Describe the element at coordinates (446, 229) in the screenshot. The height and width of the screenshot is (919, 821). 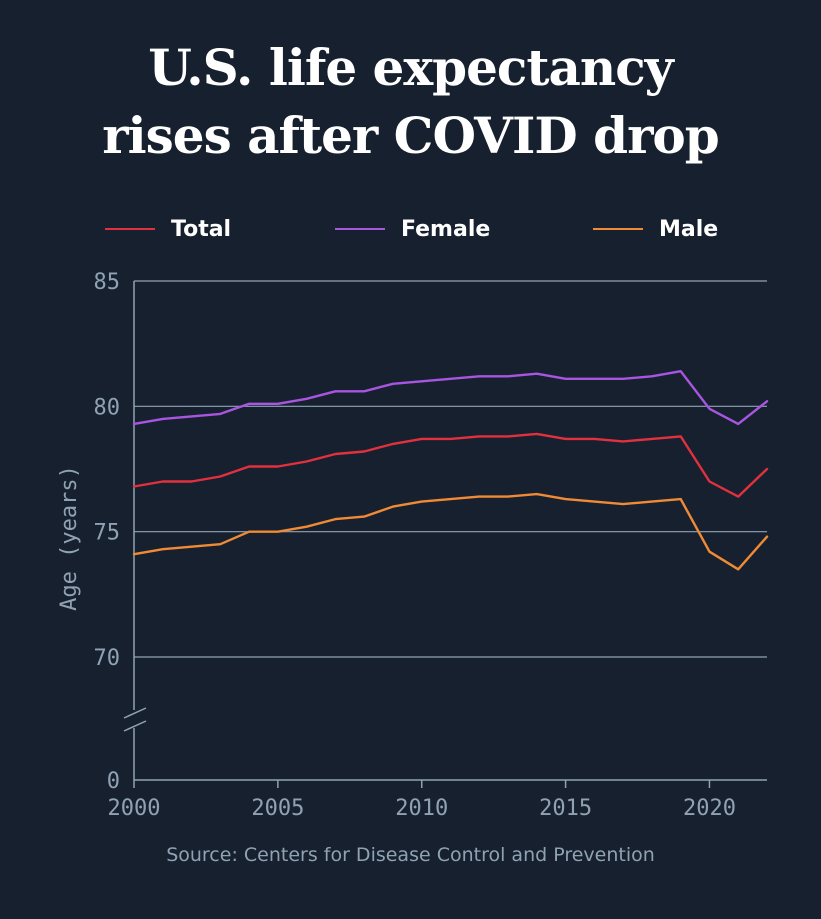
I see `legend-label-female: Female` at that location.